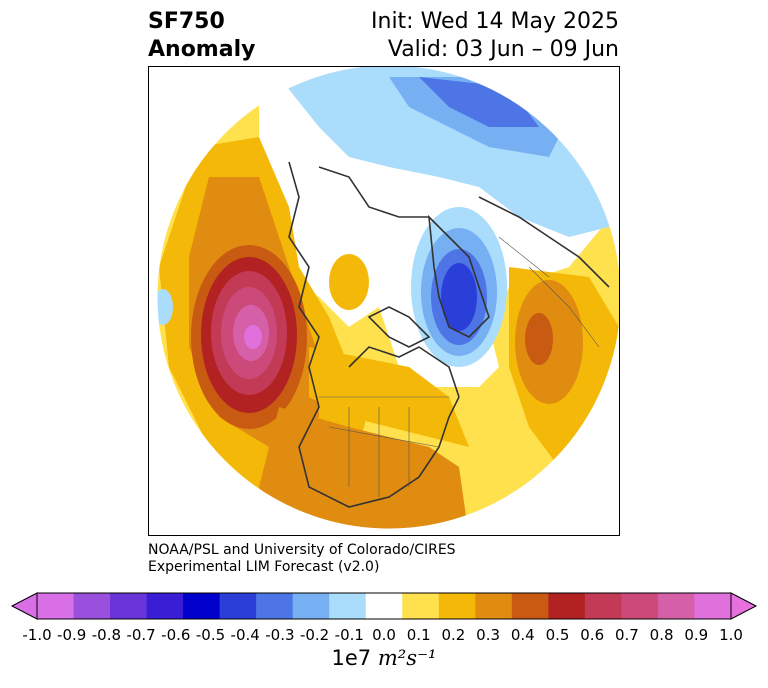  I want to click on colorbar-units: 1e7 m²s⁻¹, so click(384, 658).